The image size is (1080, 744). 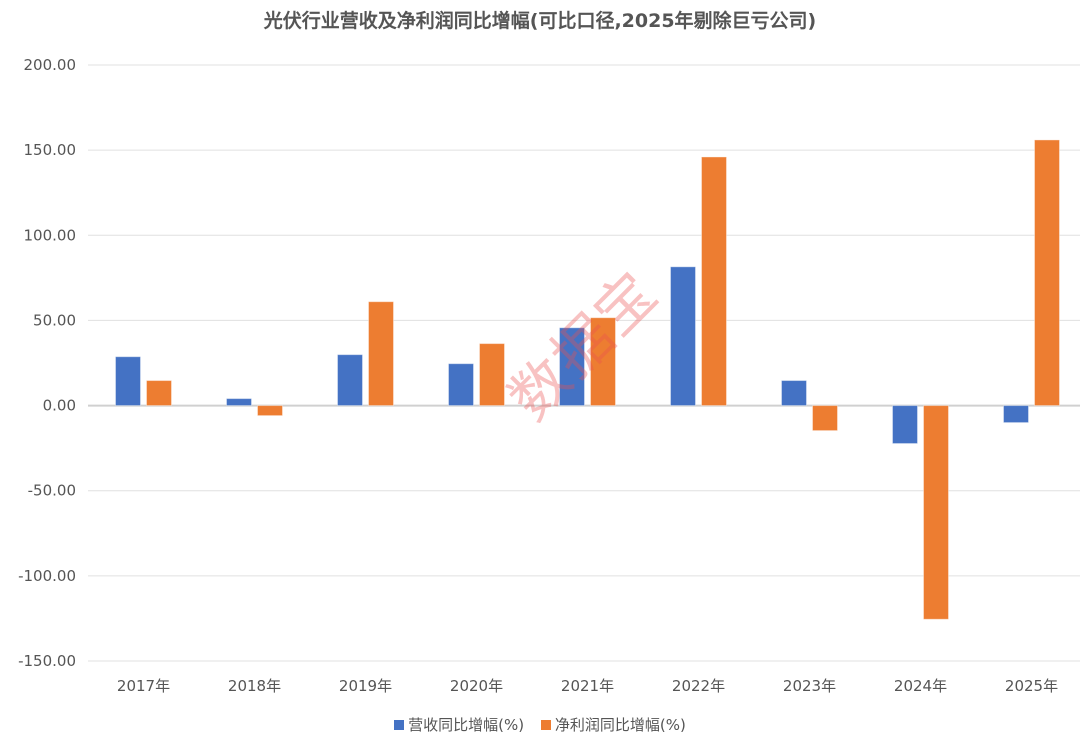 What do you see at coordinates (698, 686) in the screenshot?
I see `x-tick-label: 2022年` at bounding box center [698, 686].